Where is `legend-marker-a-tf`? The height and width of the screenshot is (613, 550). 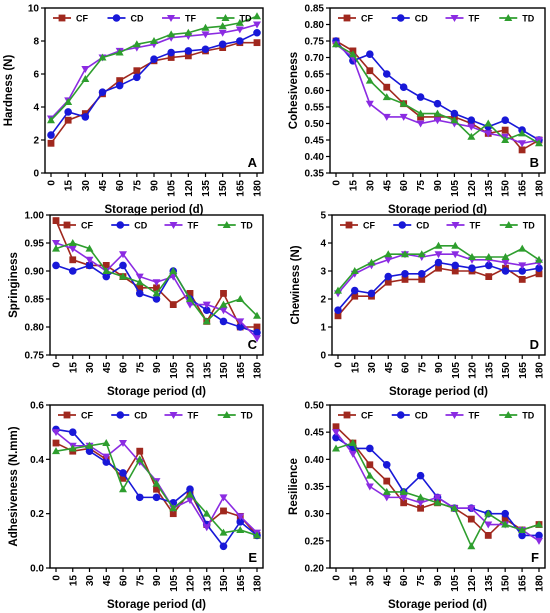 legend-marker-a-tf is located at coordinates (171, 18).